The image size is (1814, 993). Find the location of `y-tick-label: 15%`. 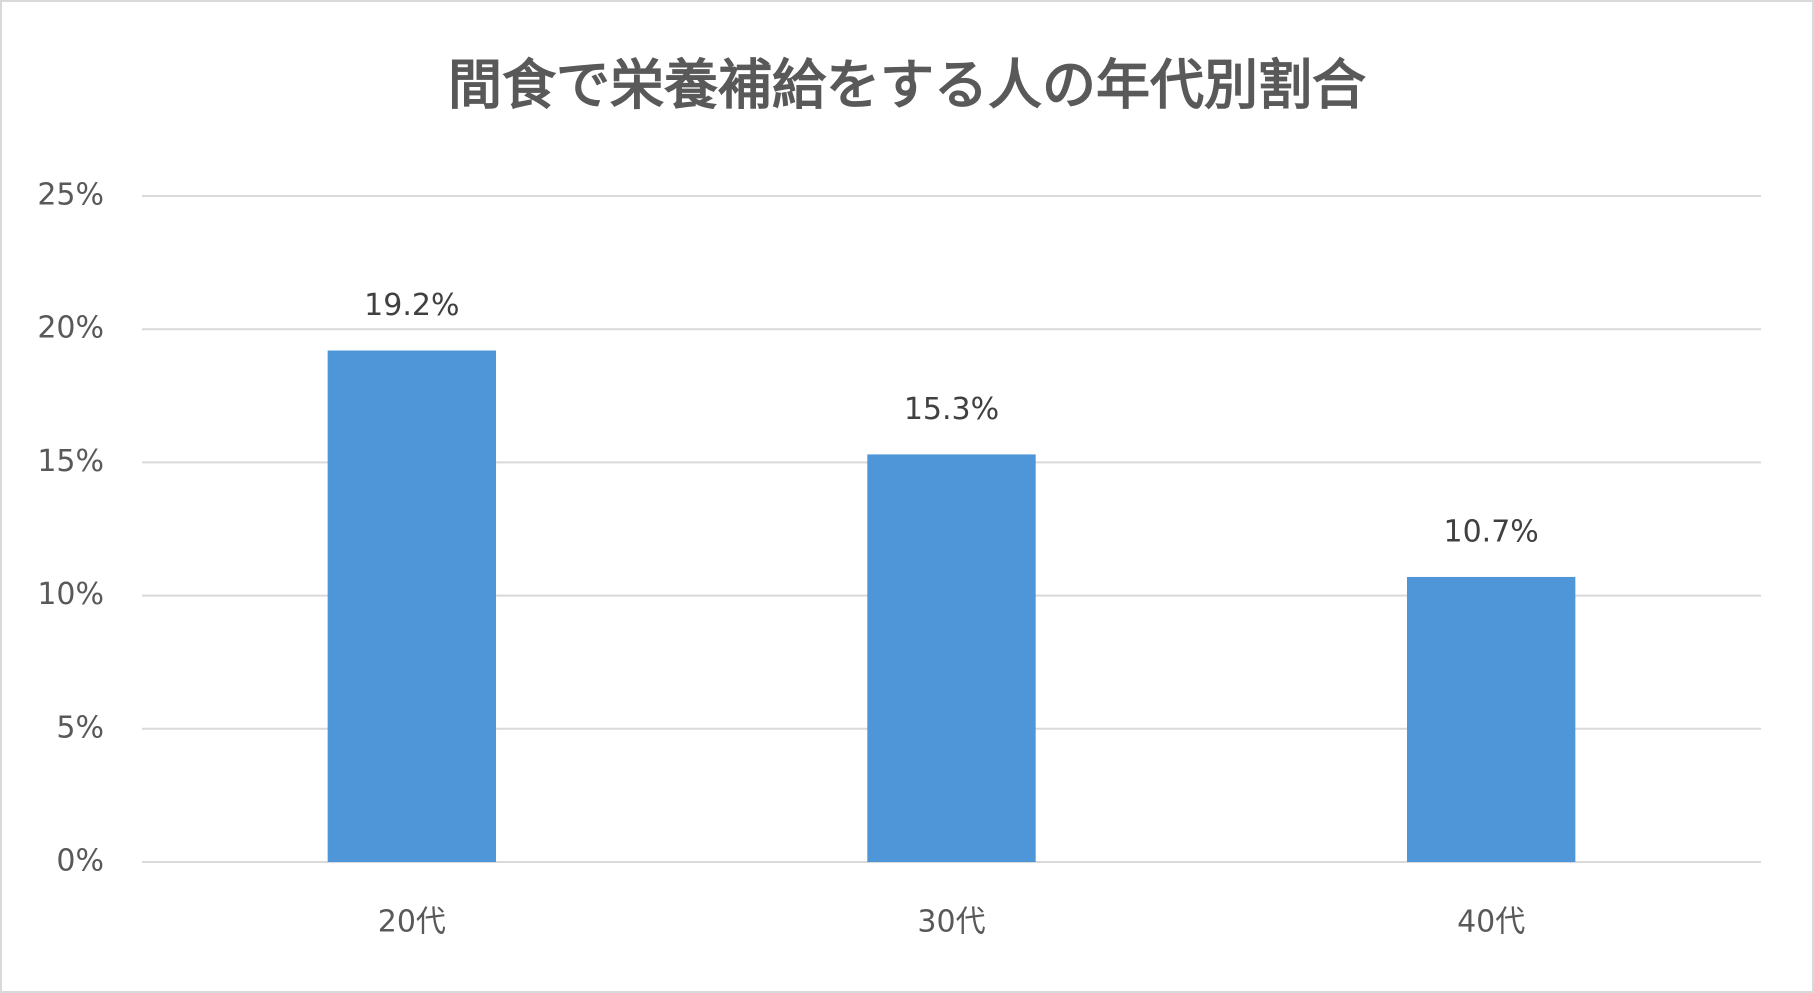

y-tick-label: 15% is located at coordinates (70, 461).